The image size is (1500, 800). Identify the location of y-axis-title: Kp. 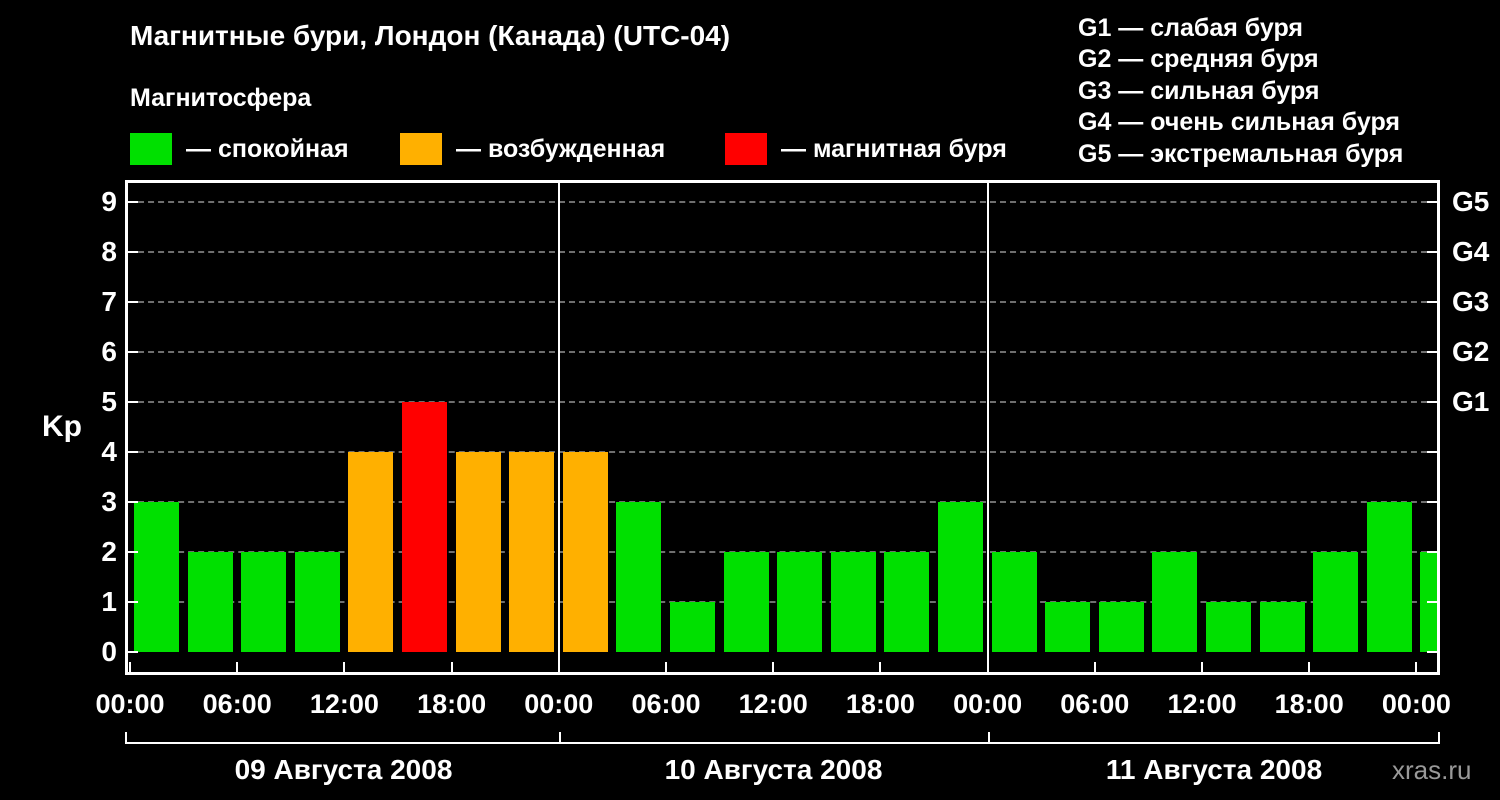
(62, 426).